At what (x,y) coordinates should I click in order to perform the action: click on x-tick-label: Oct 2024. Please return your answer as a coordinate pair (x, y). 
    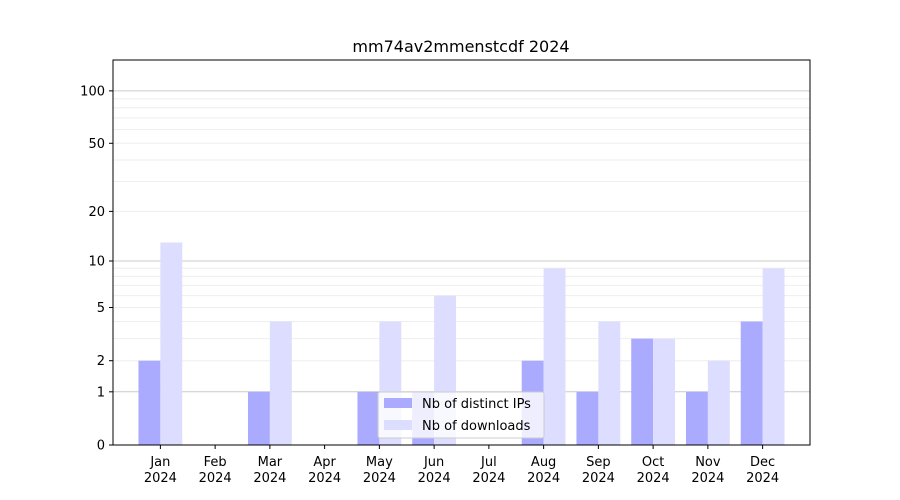
    Looking at the image, I should click on (653, 470).